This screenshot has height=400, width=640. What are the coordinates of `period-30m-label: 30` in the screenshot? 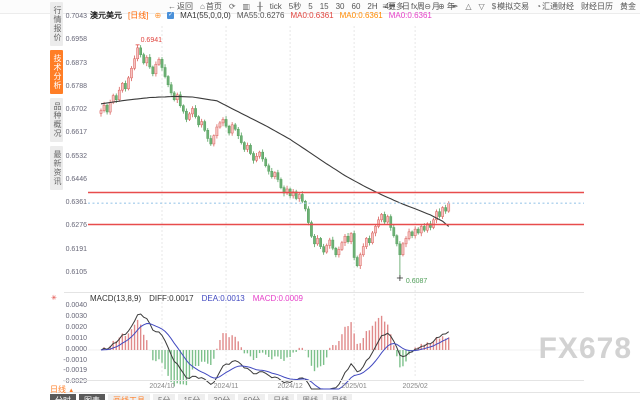 It's located at (340, 6).